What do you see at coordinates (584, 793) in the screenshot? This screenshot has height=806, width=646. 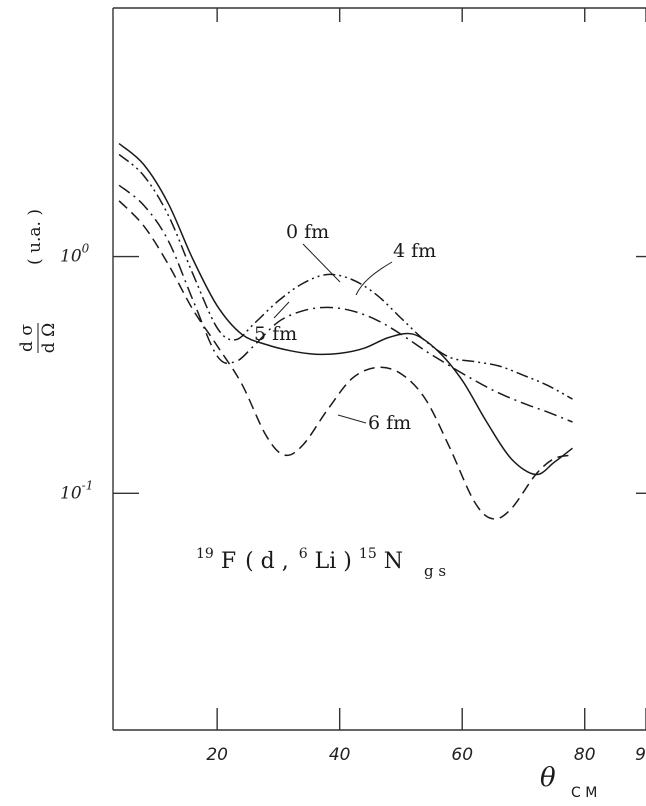 I see `xlabel-subscript: C M` at bounding box center [584, 793].